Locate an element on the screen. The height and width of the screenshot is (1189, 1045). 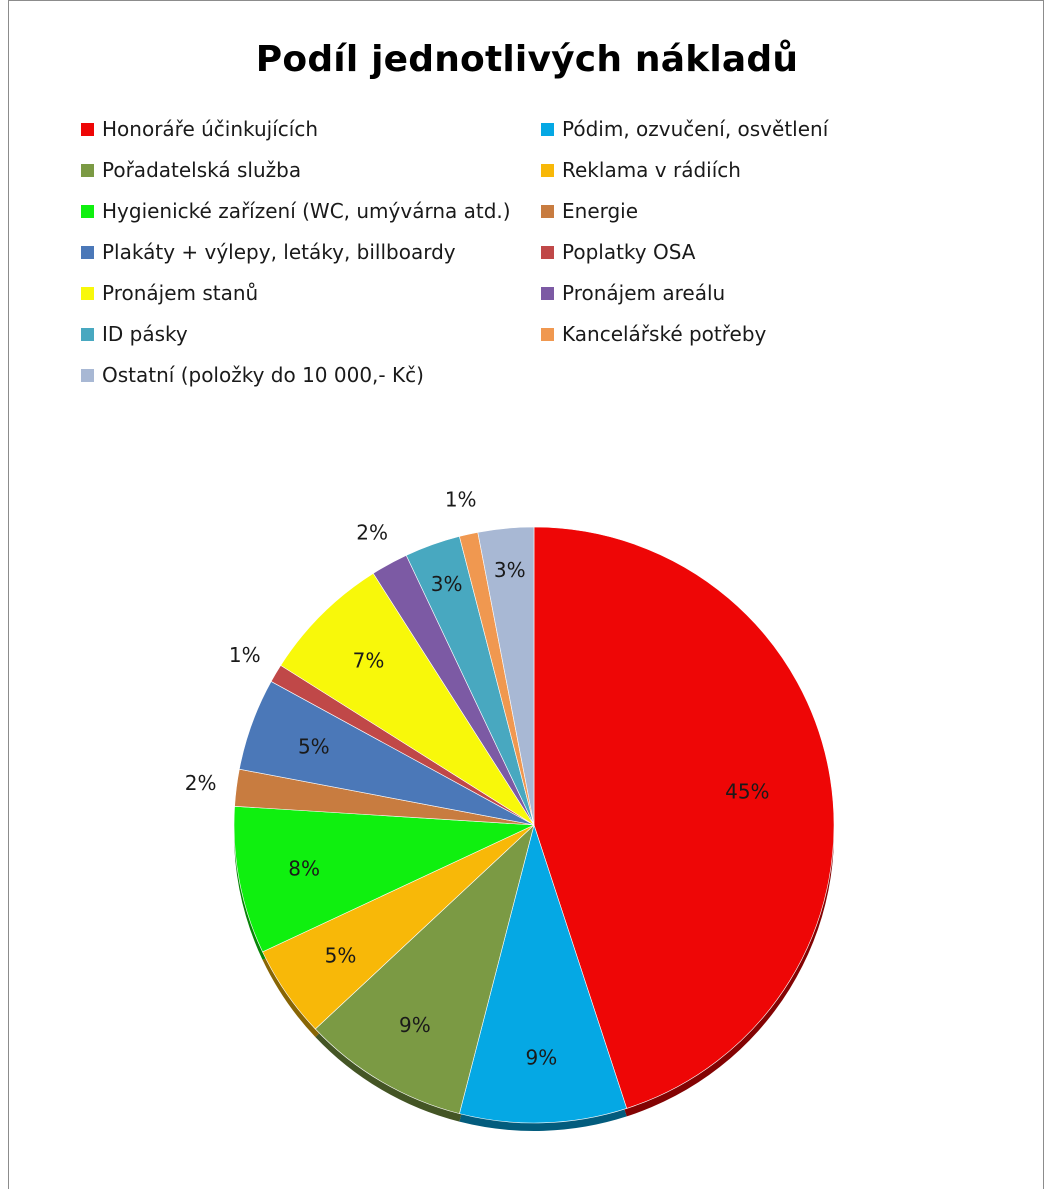
legend-label: Reklama v rádiích is located at coordinates (651, 170).